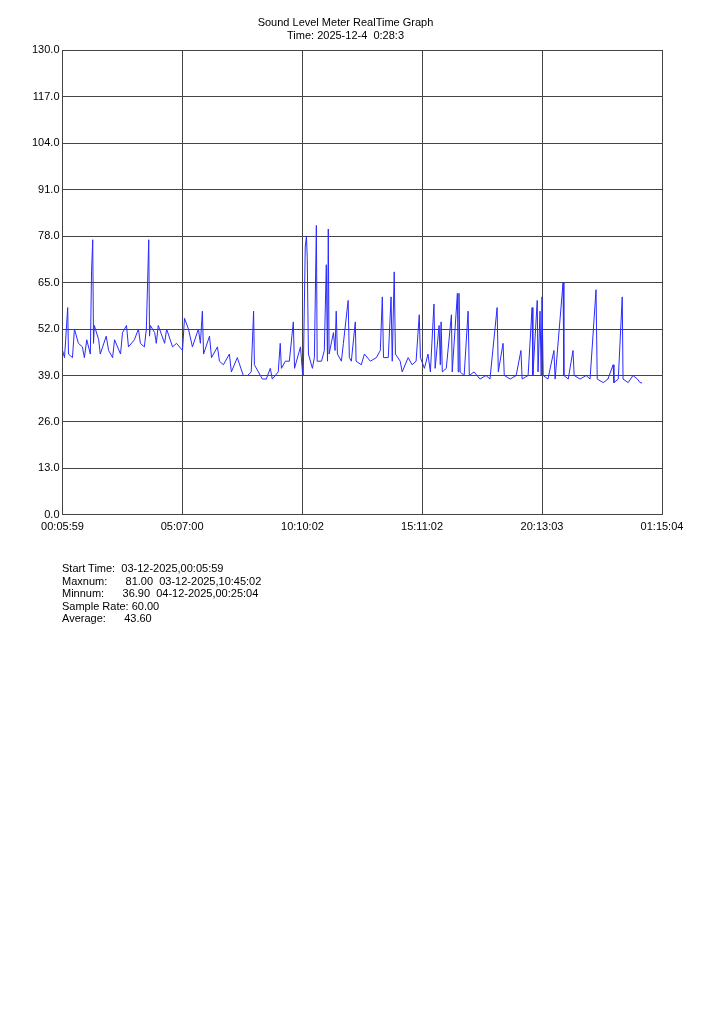 The image size is (724, 1024). I want to click on x-tick-label: 05:07:00, so click(182, 526).